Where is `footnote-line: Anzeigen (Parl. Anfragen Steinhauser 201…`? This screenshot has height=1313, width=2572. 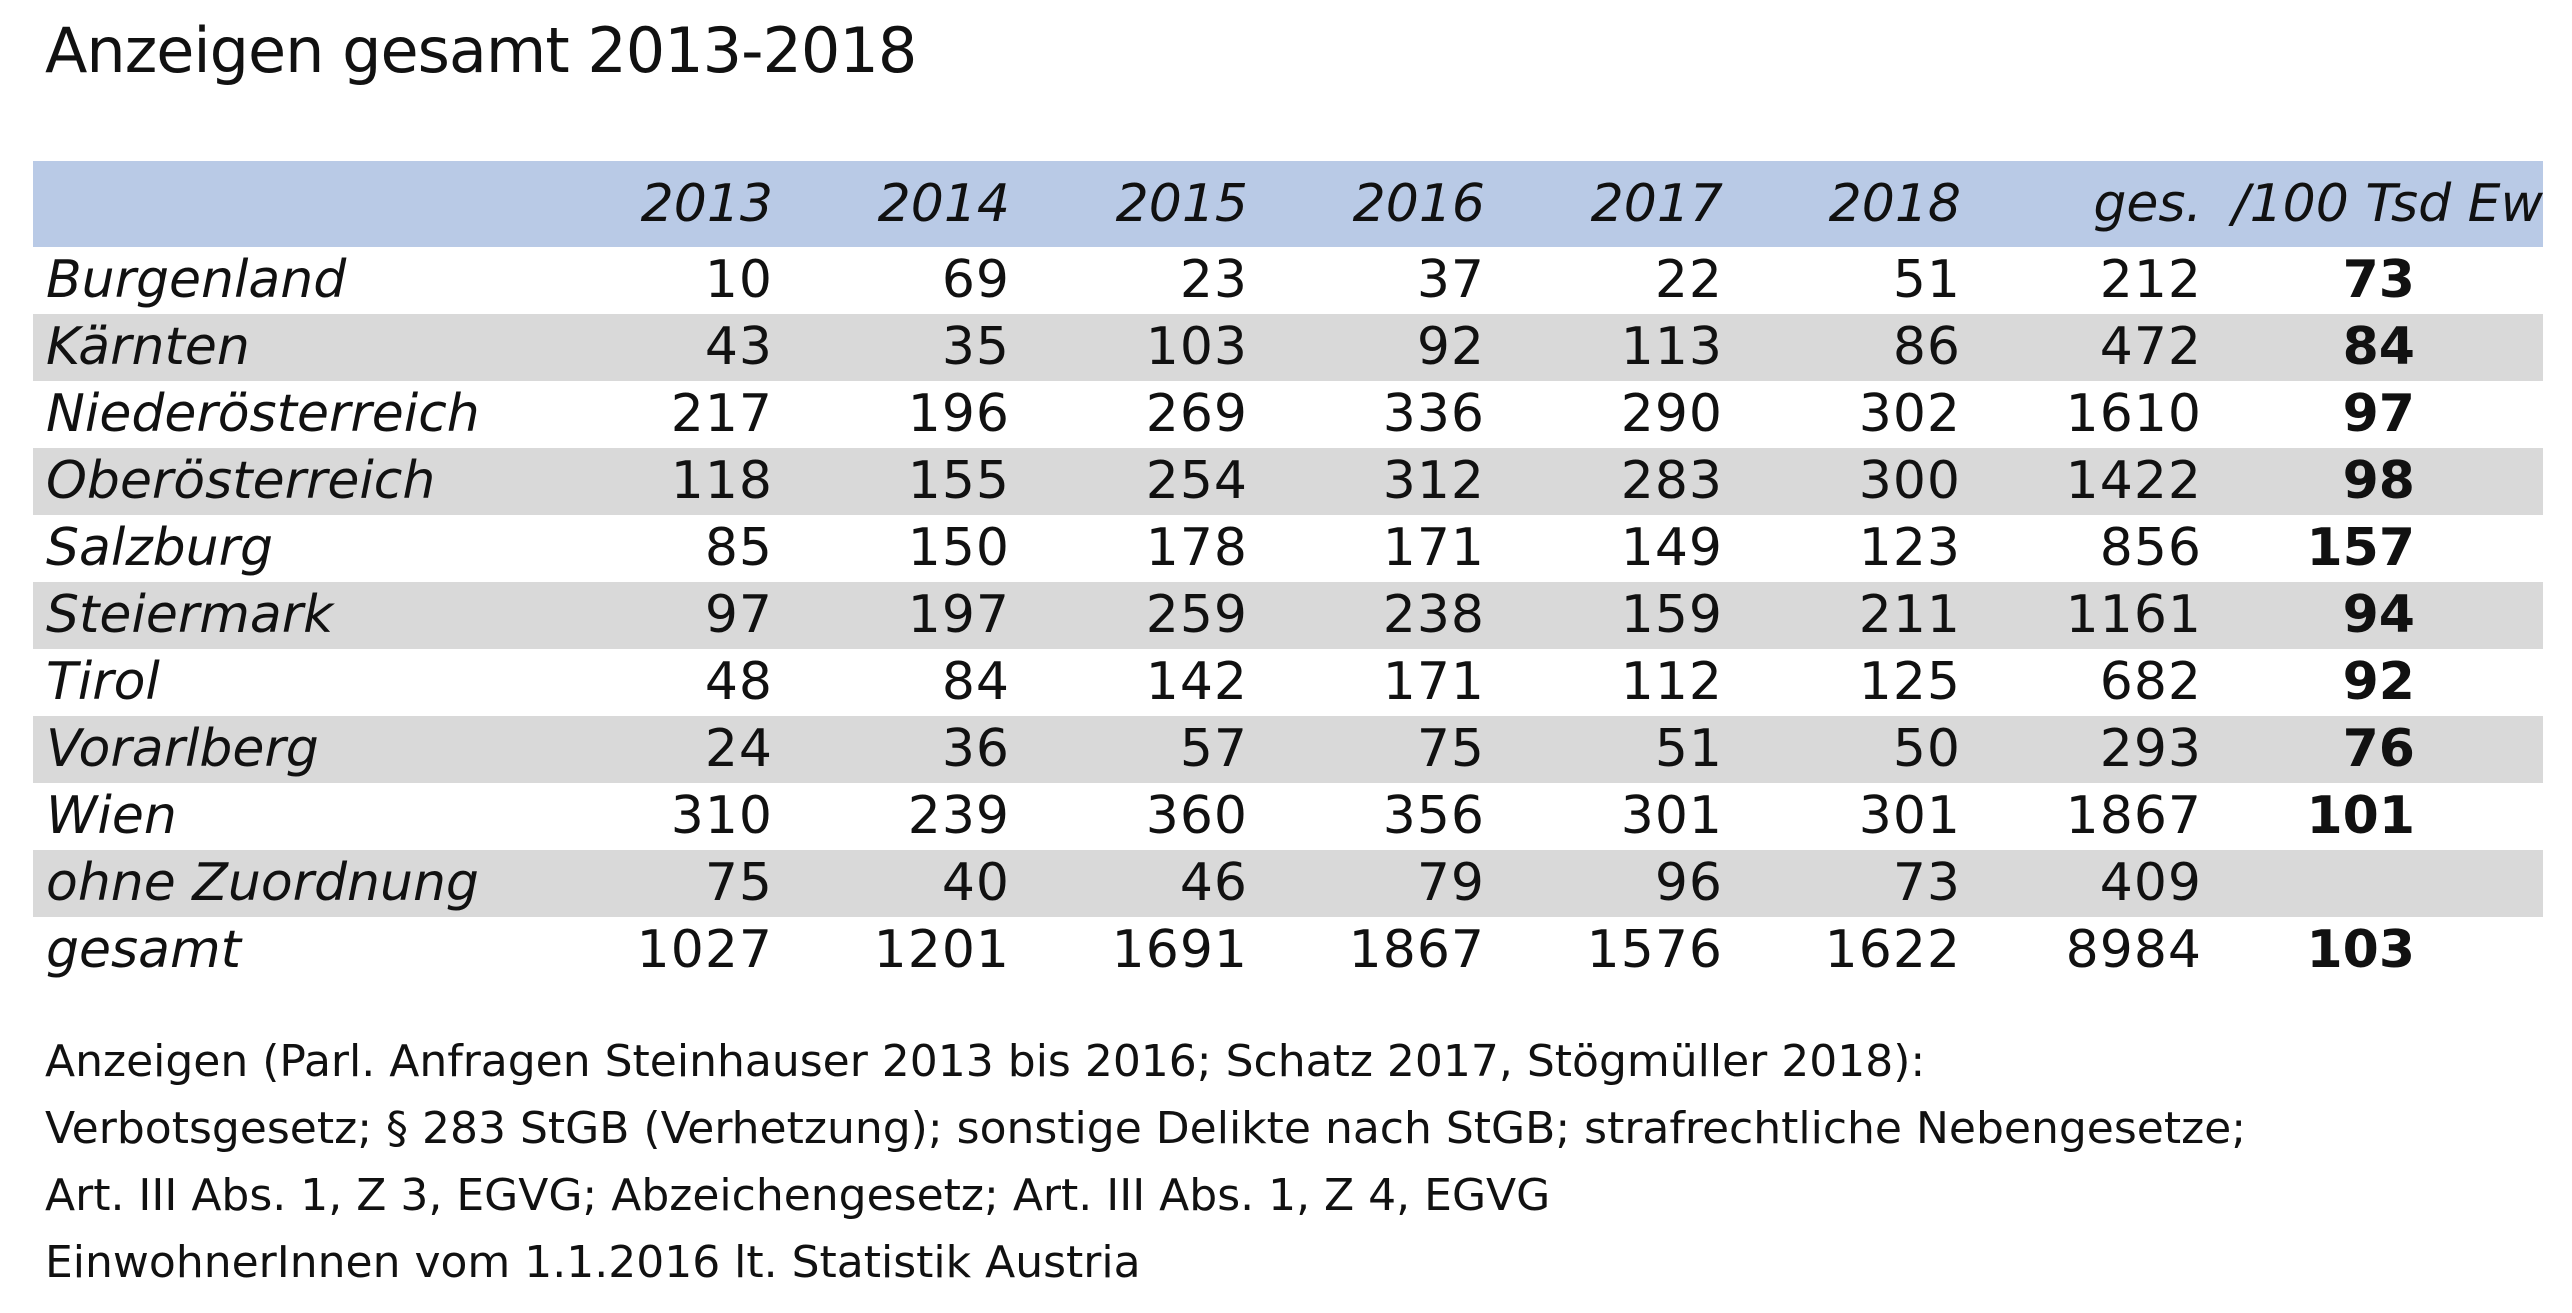
footnote-line: Anzeigen (Parl. Anfragen Steinhauser 201… is located at coordinates (985, 1061).